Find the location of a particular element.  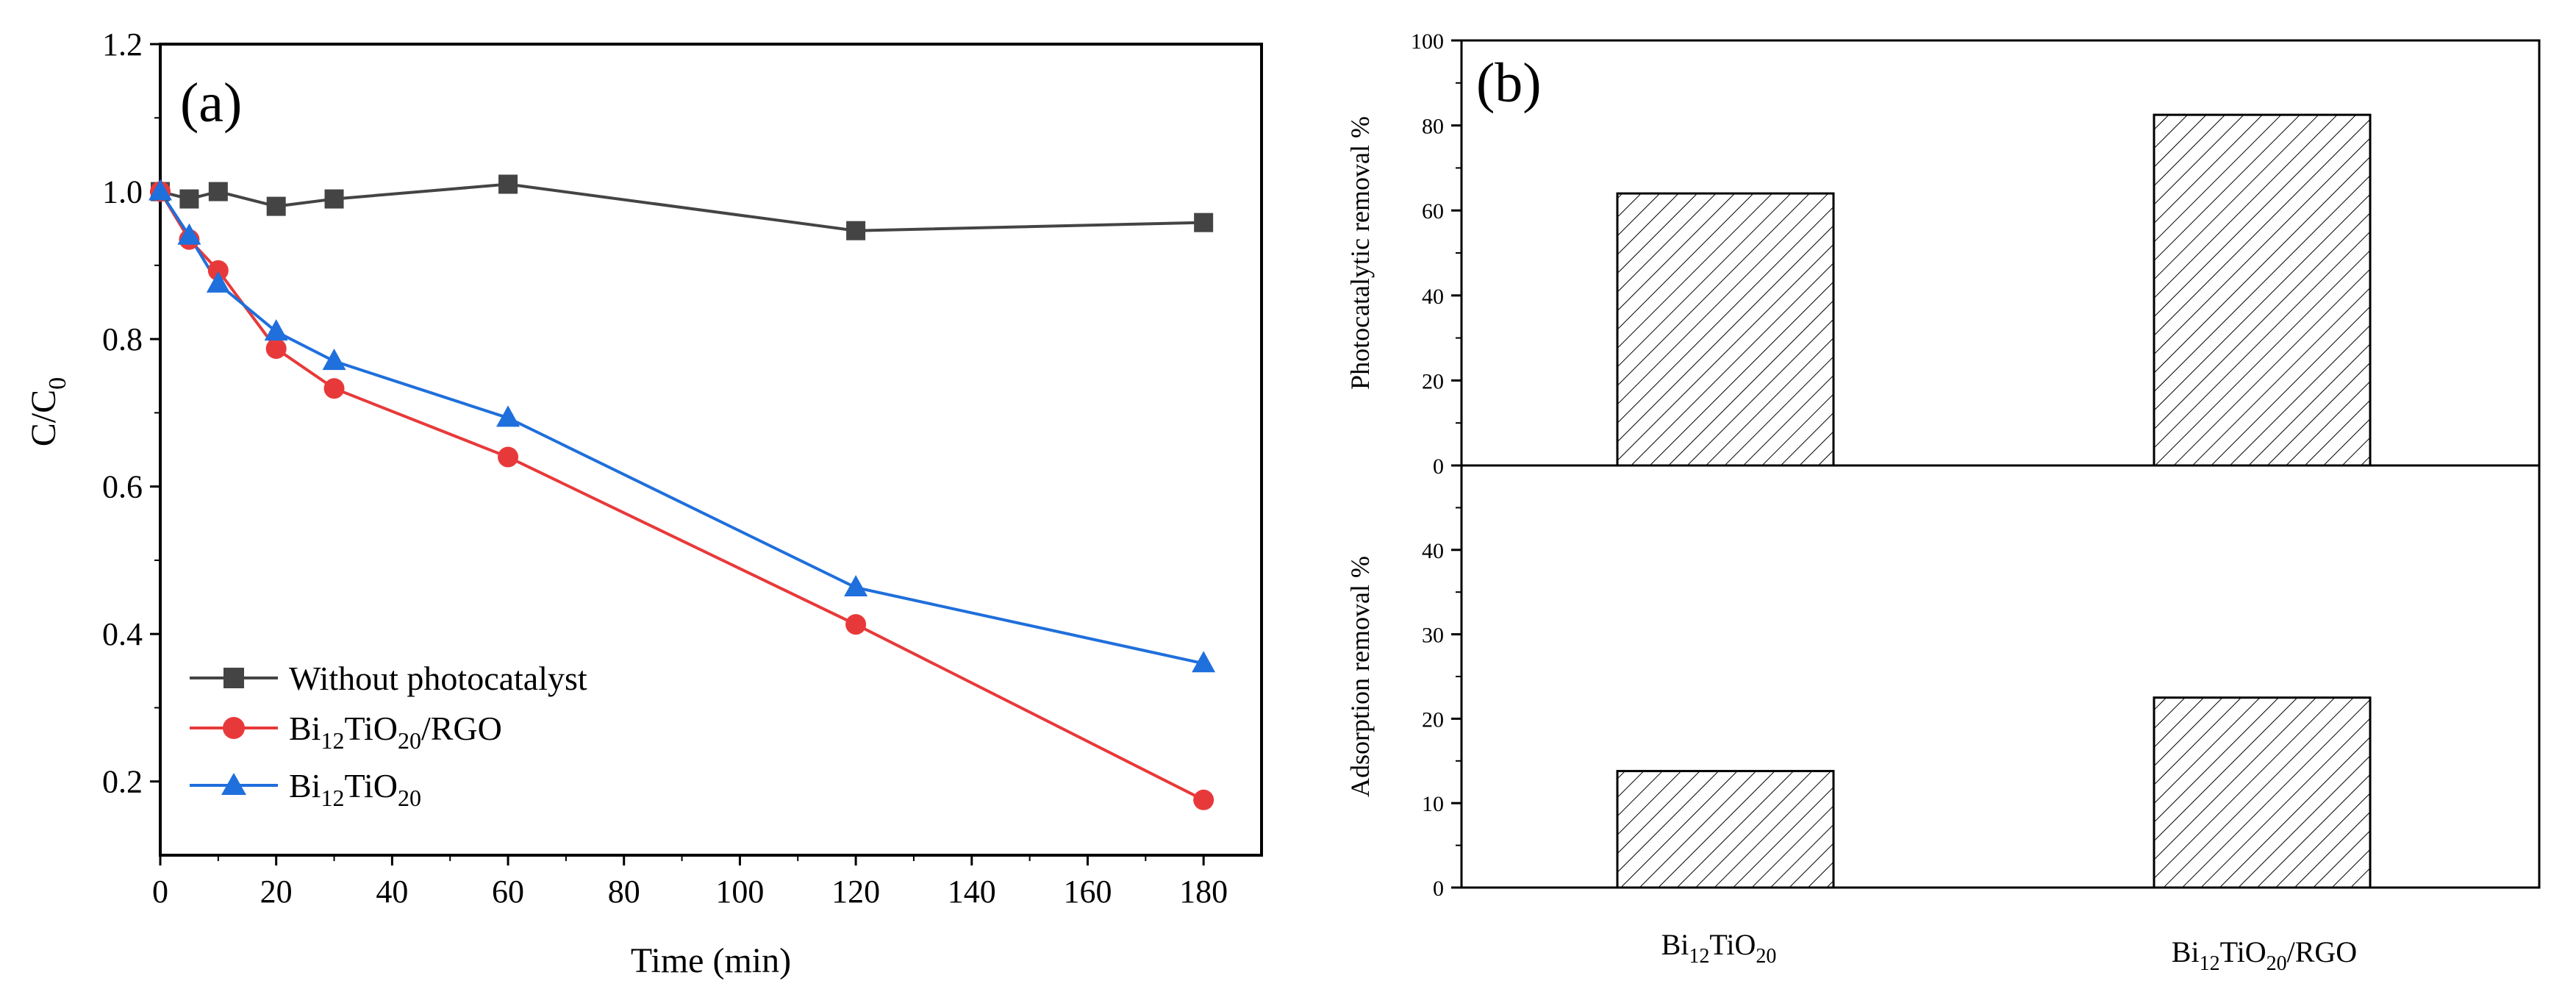

x-tick-label: 180 is located at coordinates (1203, 892).